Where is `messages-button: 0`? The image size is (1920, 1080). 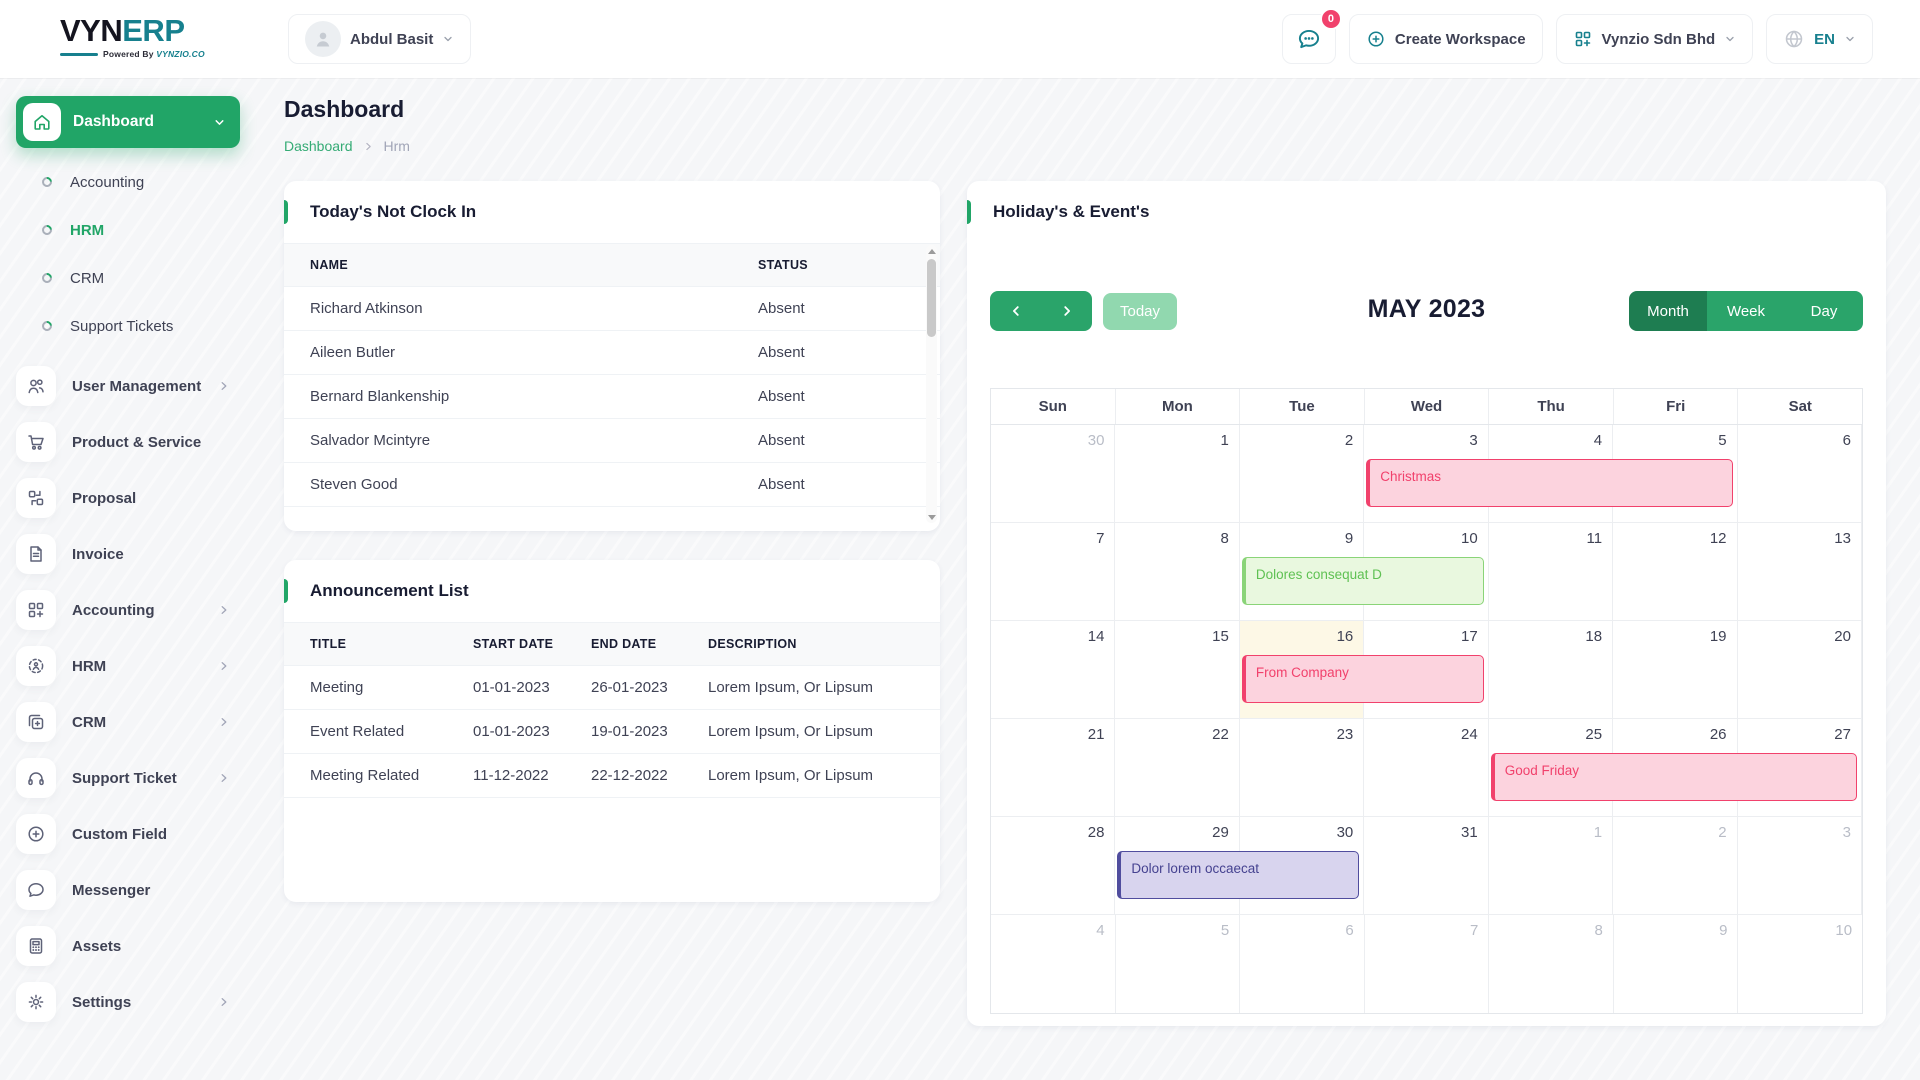
messages-button: 0 is located at coordinates (1311, 36).